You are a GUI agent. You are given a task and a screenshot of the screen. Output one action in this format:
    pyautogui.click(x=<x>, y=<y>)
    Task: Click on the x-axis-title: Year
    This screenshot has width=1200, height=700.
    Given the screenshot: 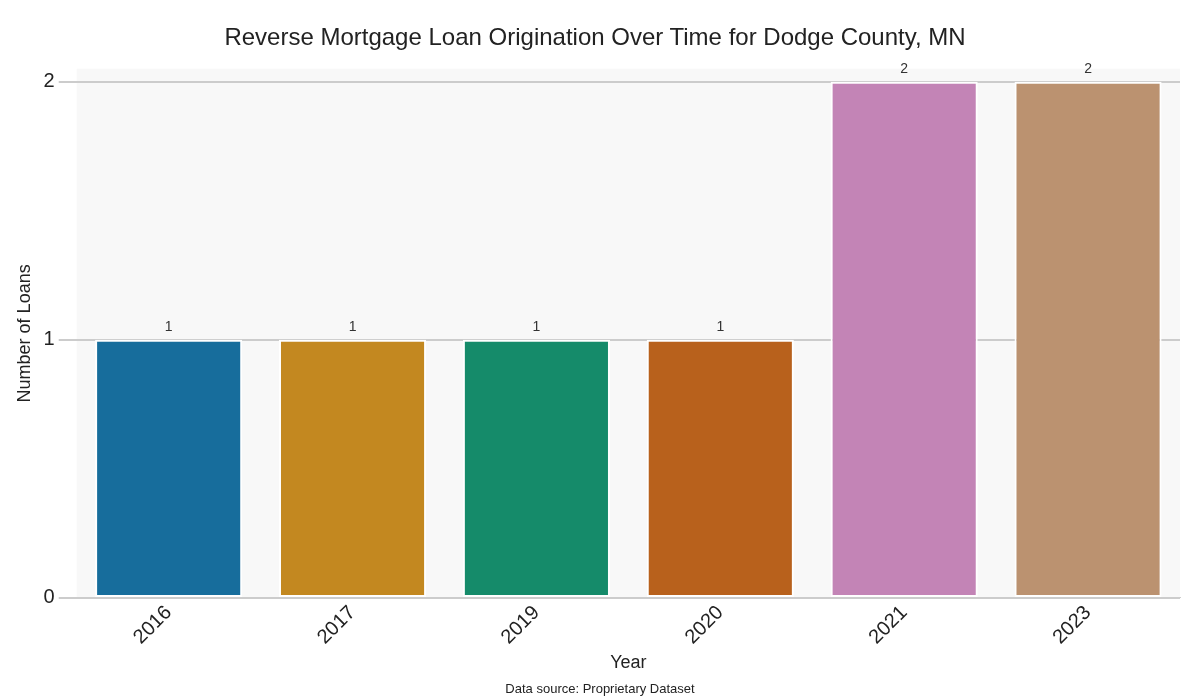 What is the action you would take?
    pyautogui.click(x=628, y=662)
    